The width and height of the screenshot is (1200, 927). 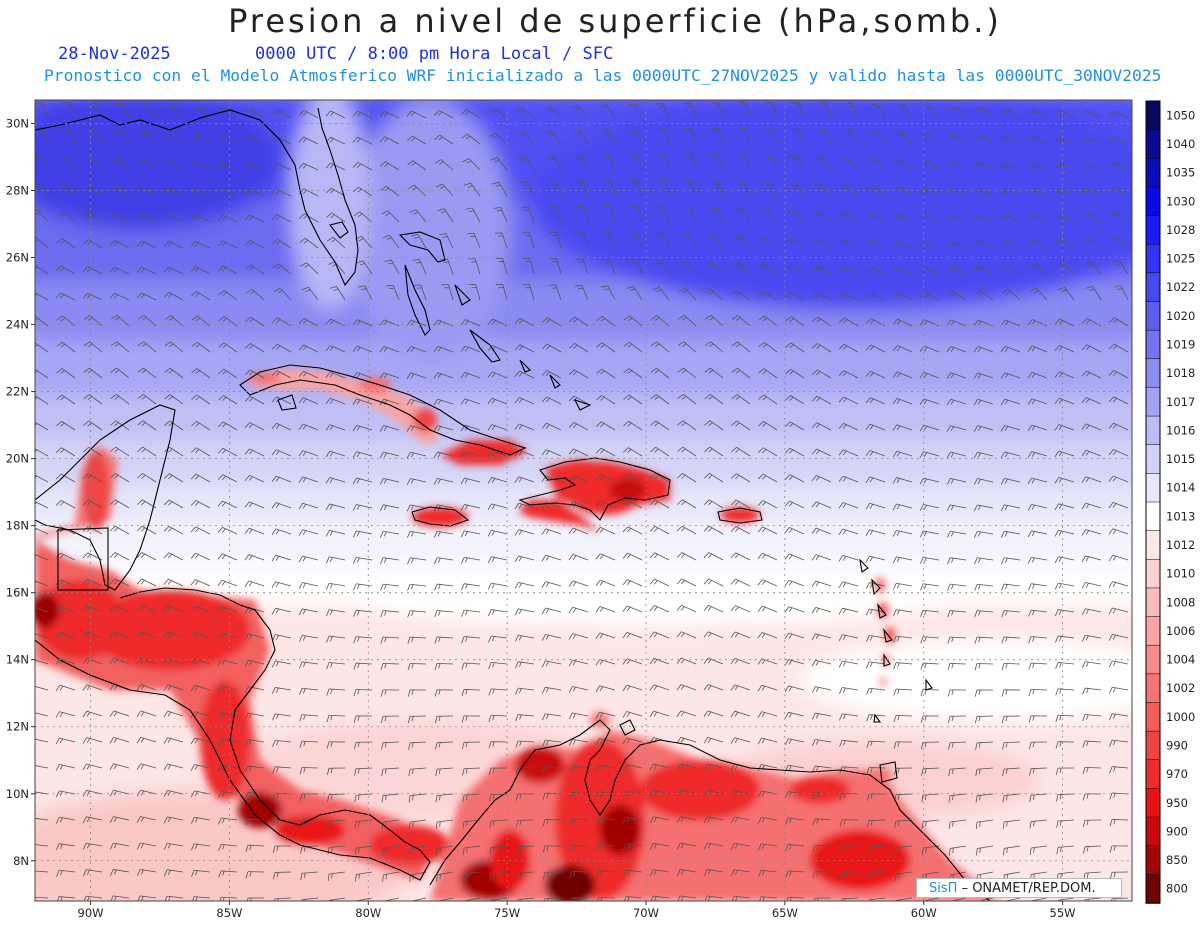 I want to click on colorbar-label: 1022, so click(x=1180, y=287).